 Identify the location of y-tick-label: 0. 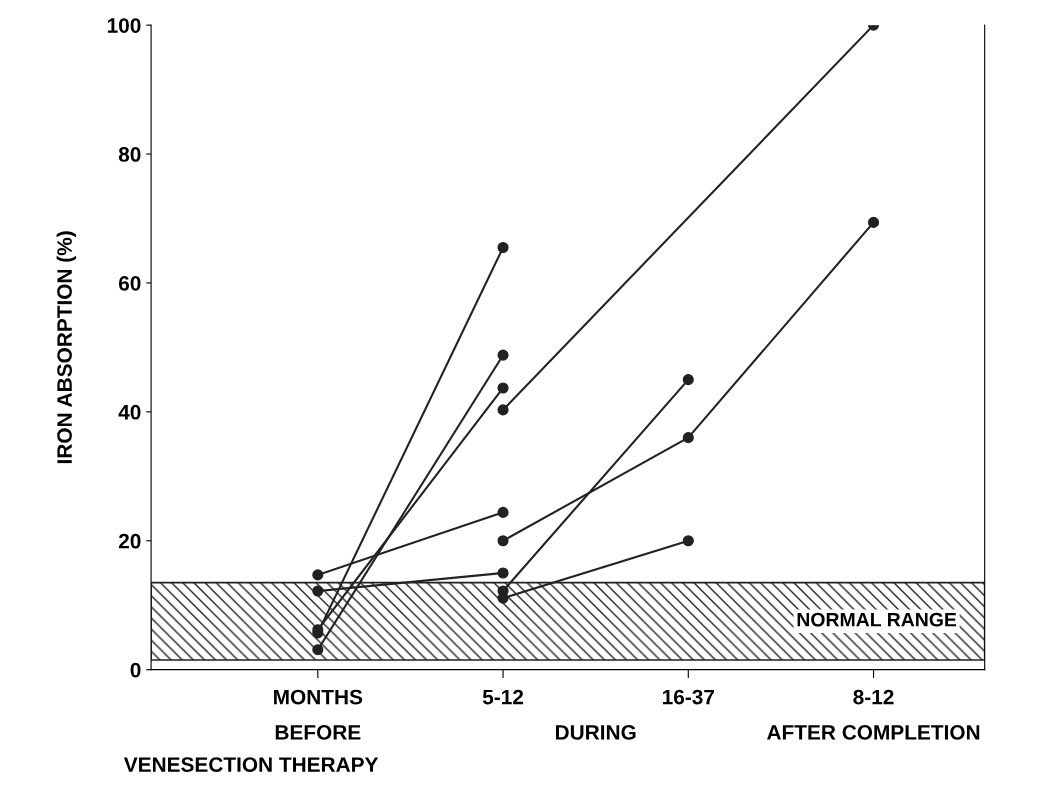
(135, 670).